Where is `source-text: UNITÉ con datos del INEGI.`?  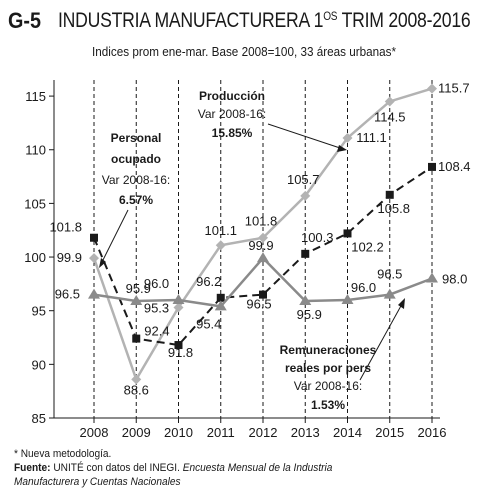
source-text: UNITÉ con datos del INEGI. is located at coordinates (116, 468).